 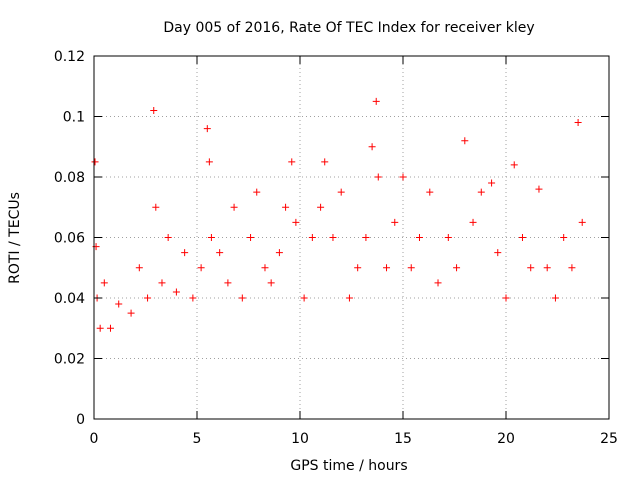 What do you see at coordinates (403, 439) in the screenshot?
I see `x-tick-label: 15` at bounding box center [403, 439].